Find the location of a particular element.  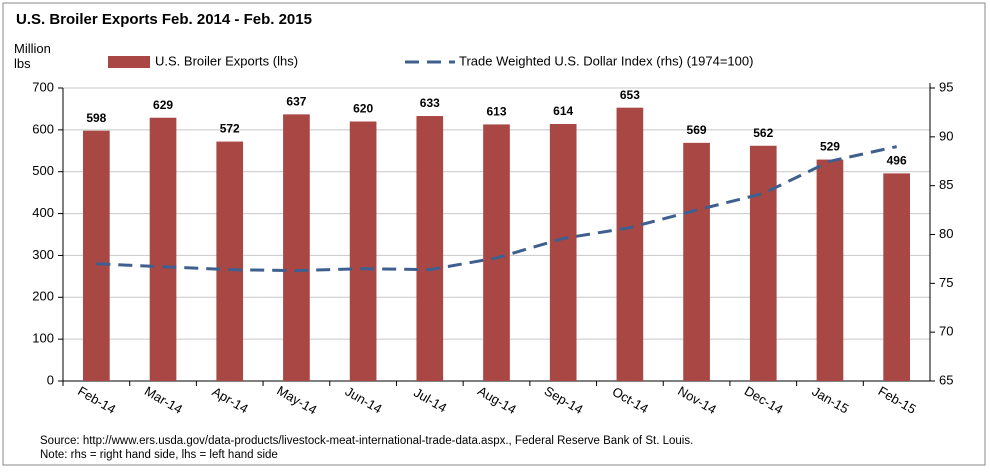

y2-tick-label: 95 is located at coordinates (946, 86).